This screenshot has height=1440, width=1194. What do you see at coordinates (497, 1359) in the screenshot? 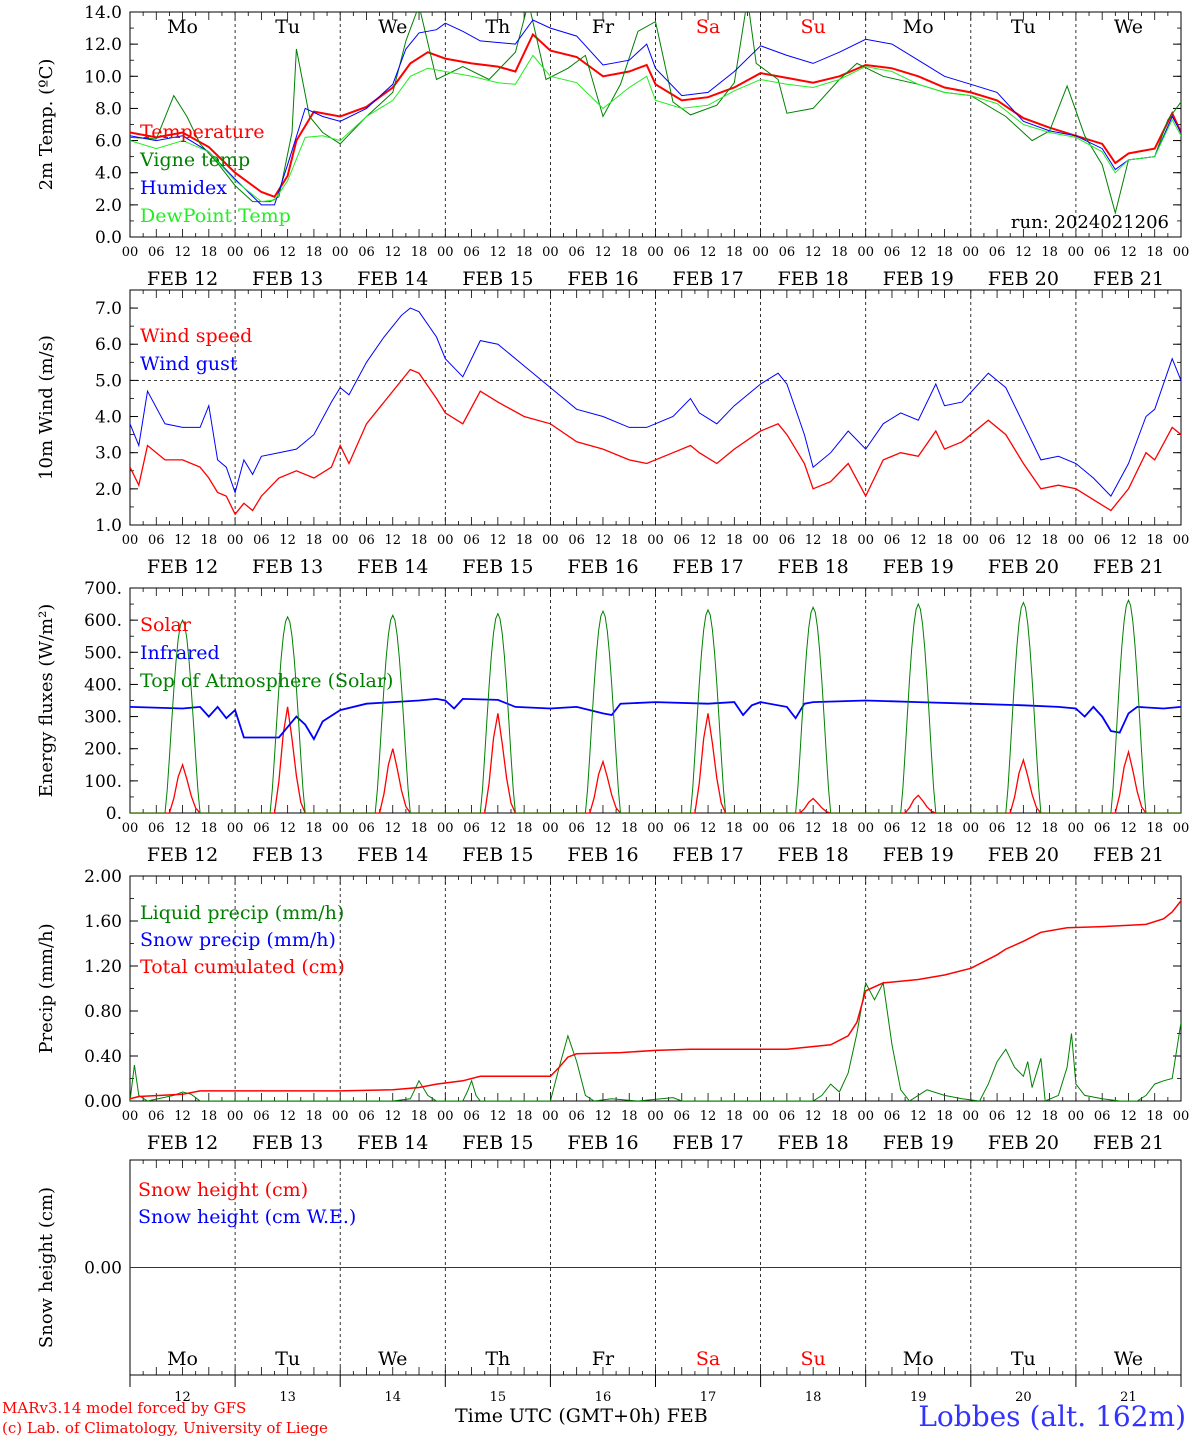
I see `weekday-label: Th` at bounding box center [497, 1359].